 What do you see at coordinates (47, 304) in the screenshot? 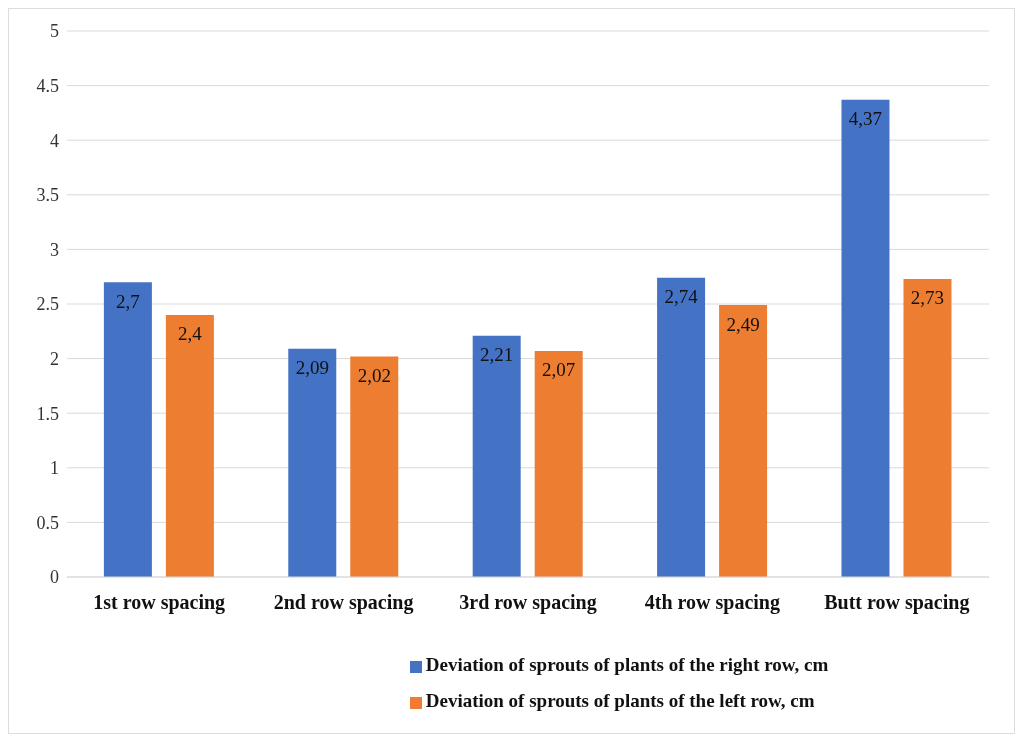
I see `y-tick-label: 2.5` at bounding box center [47, 304].